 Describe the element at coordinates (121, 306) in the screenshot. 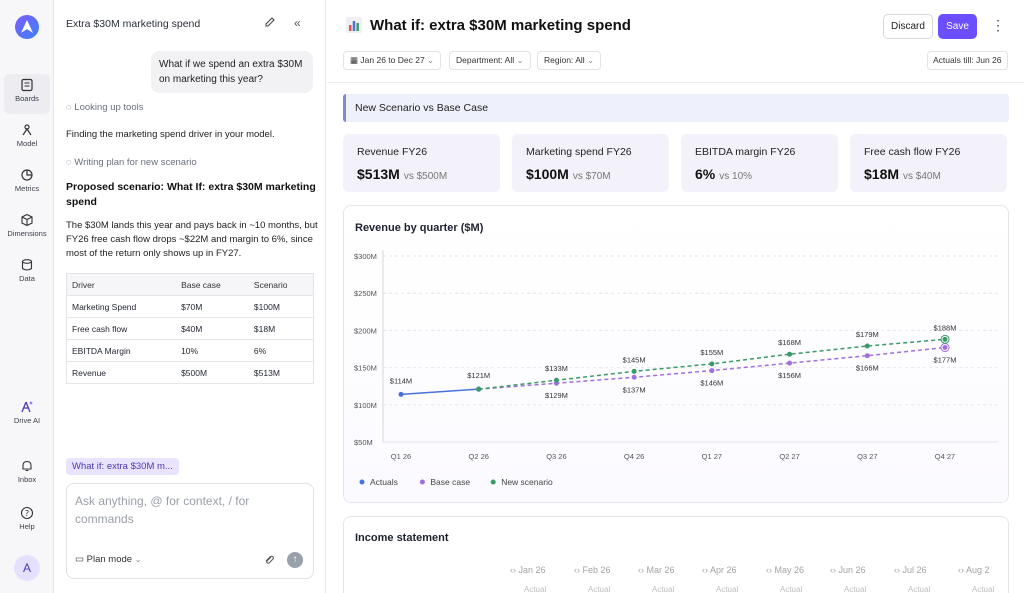

I see `table-cell: Marketing Spend` at that location.